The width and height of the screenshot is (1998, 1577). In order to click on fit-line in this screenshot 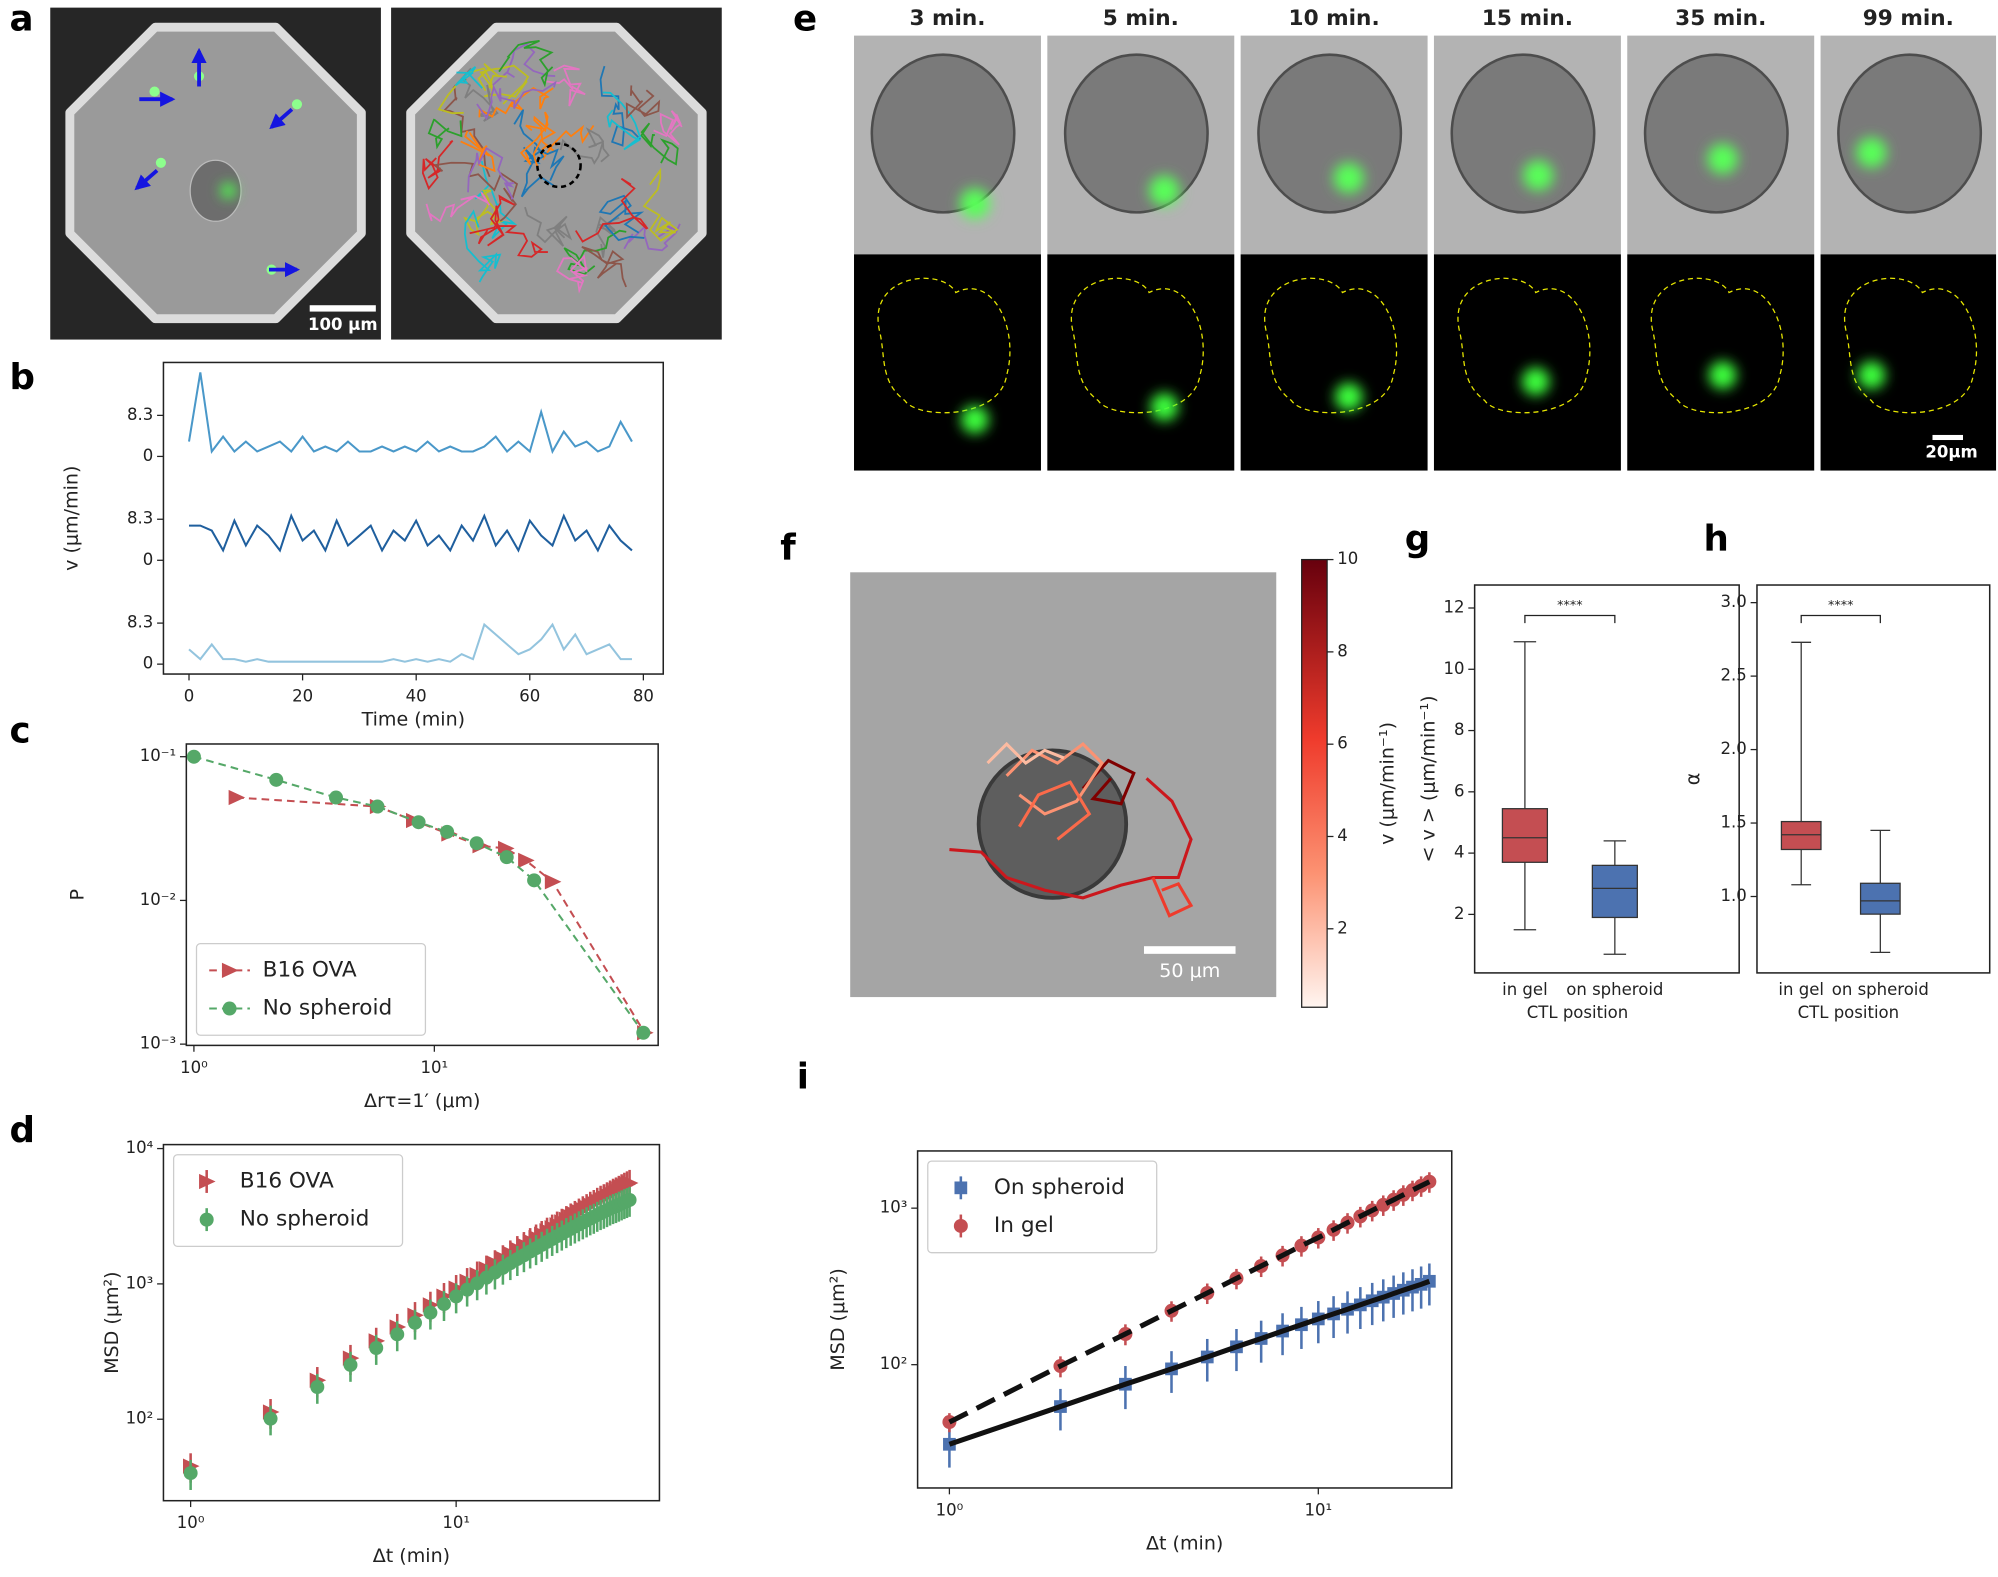, I will do `click(1189, 1302)`.